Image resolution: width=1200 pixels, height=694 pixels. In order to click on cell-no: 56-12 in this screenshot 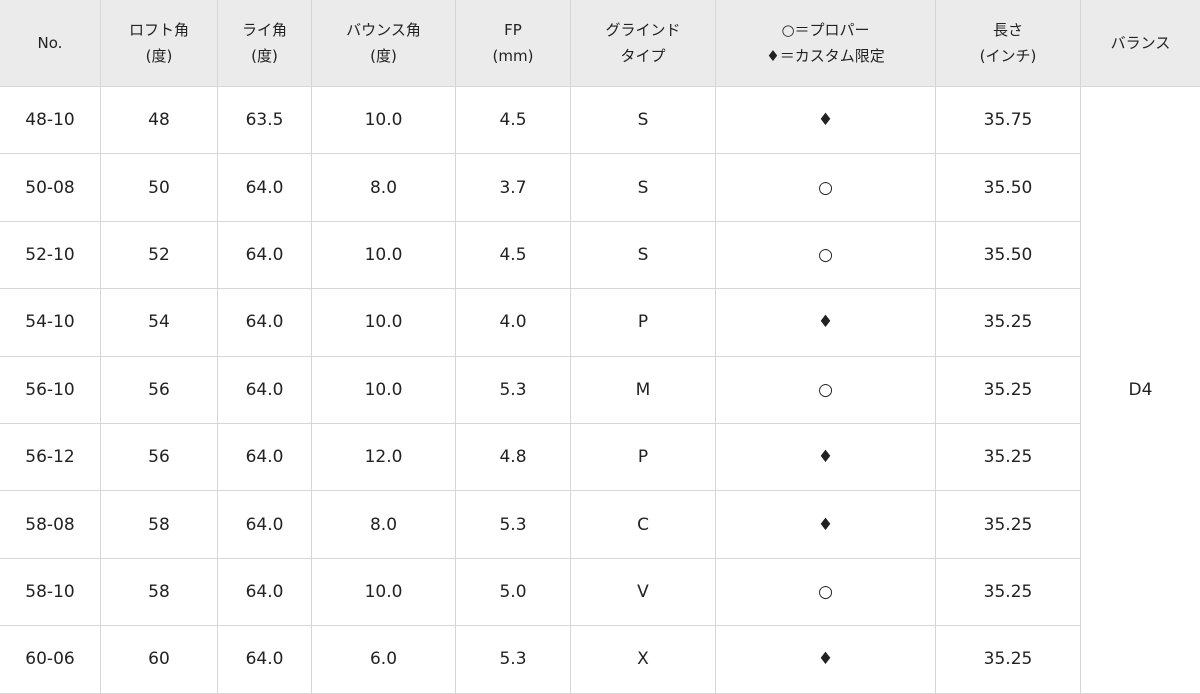, I will do `click(50, 456)`.